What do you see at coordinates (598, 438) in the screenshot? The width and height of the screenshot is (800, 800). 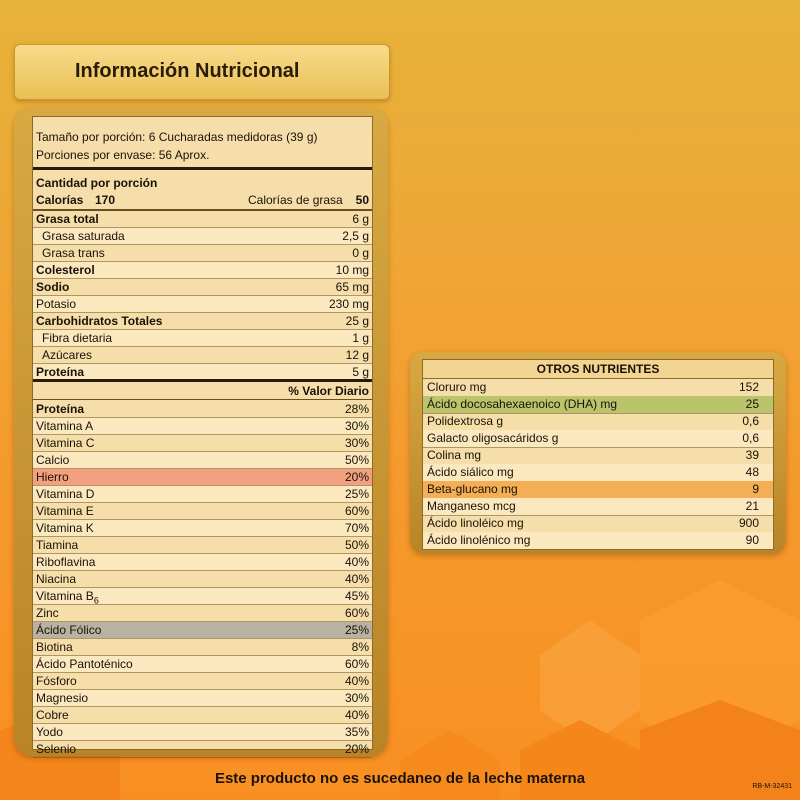 I see `other-nutrient-row: Galacto oligosacáridos g 0,6` at bounding box center [598, 438].